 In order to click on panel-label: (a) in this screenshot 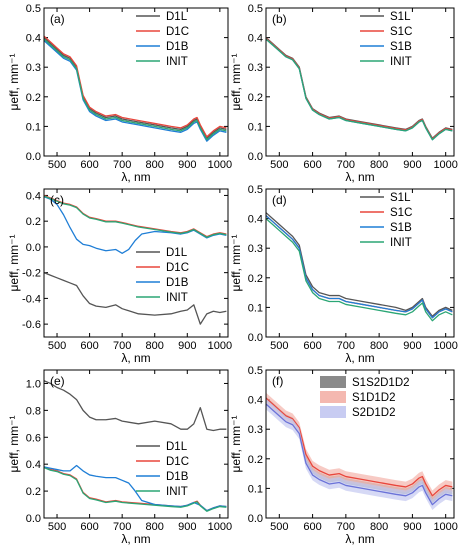, I will do `click(57, 19)`.